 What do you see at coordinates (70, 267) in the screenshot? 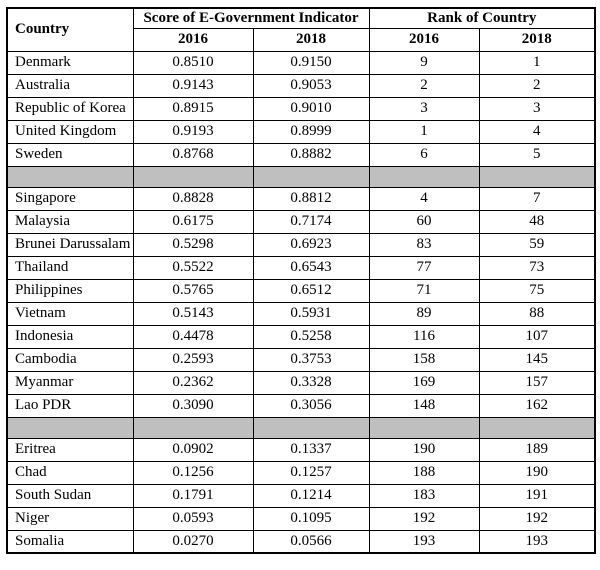
I see `country-cell: Thailand` at bounding box center [70, 267].